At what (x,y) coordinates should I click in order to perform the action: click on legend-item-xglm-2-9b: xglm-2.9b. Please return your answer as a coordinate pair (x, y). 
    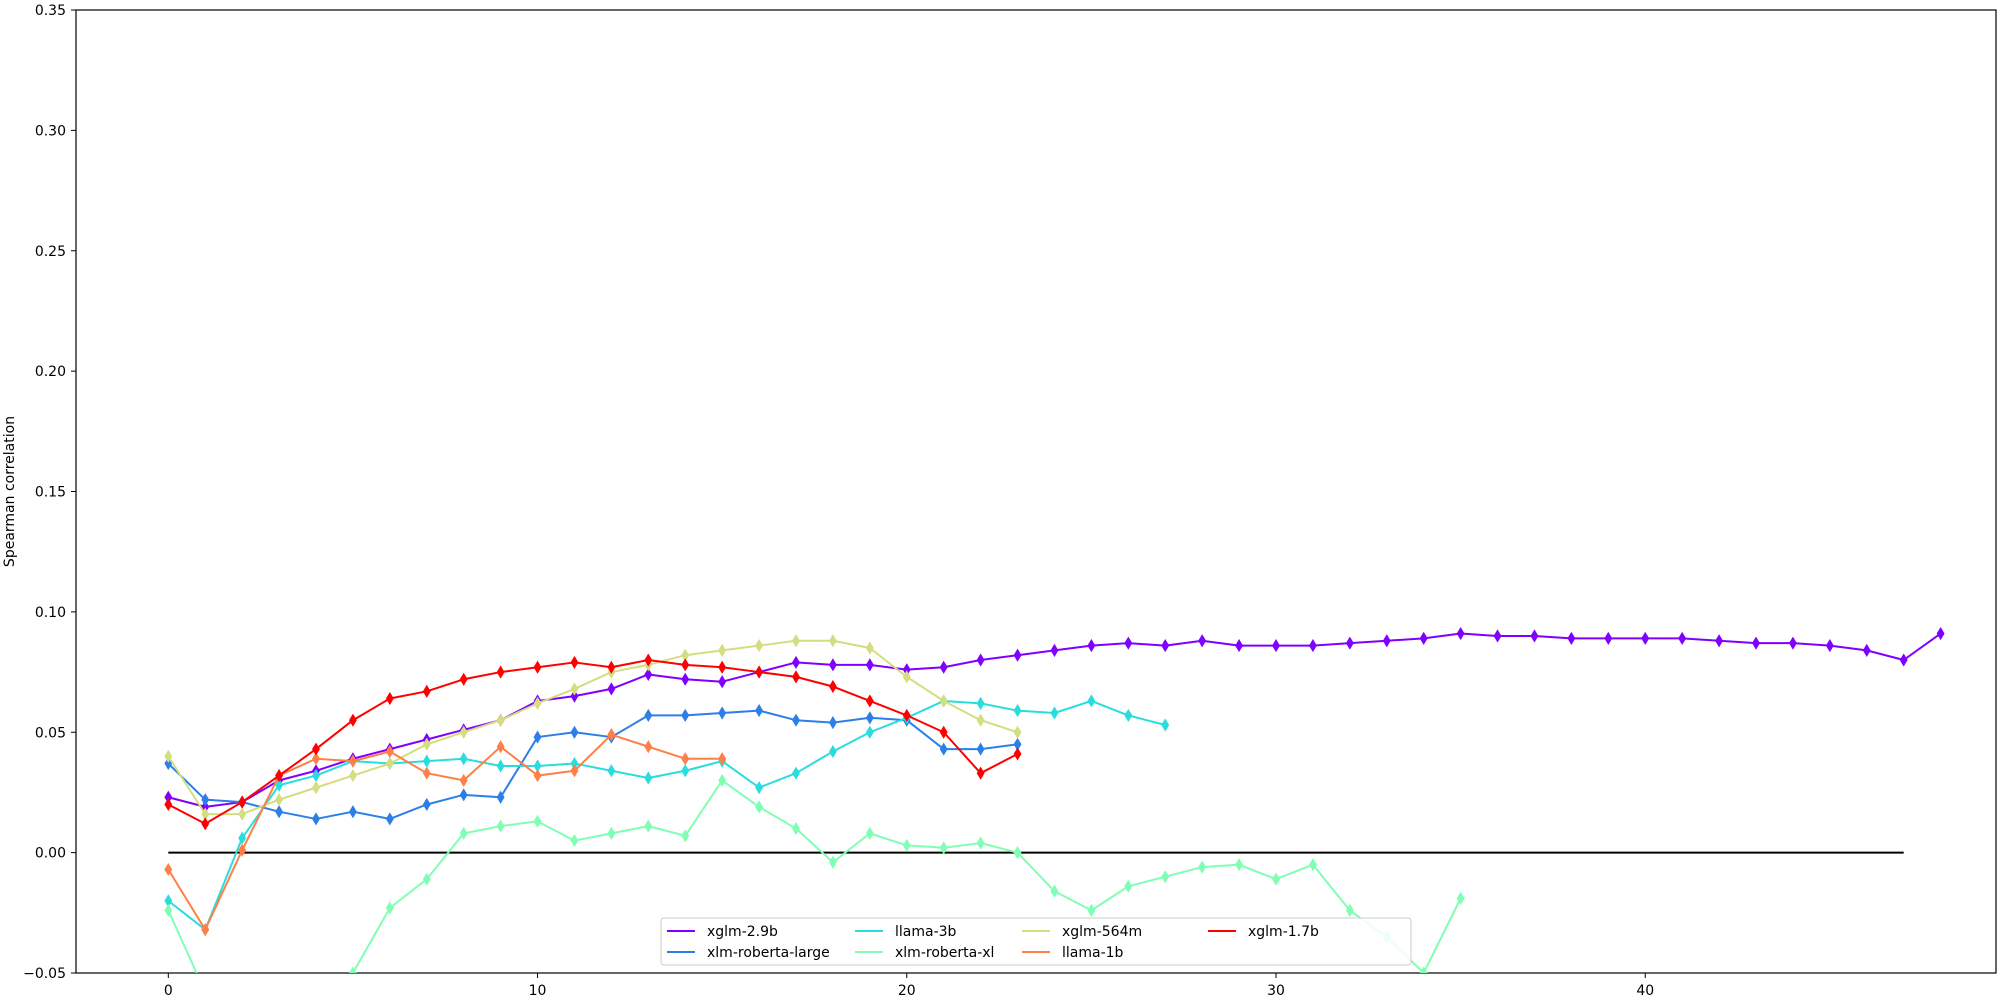
    Looking at the image, I should click on (722, 932).